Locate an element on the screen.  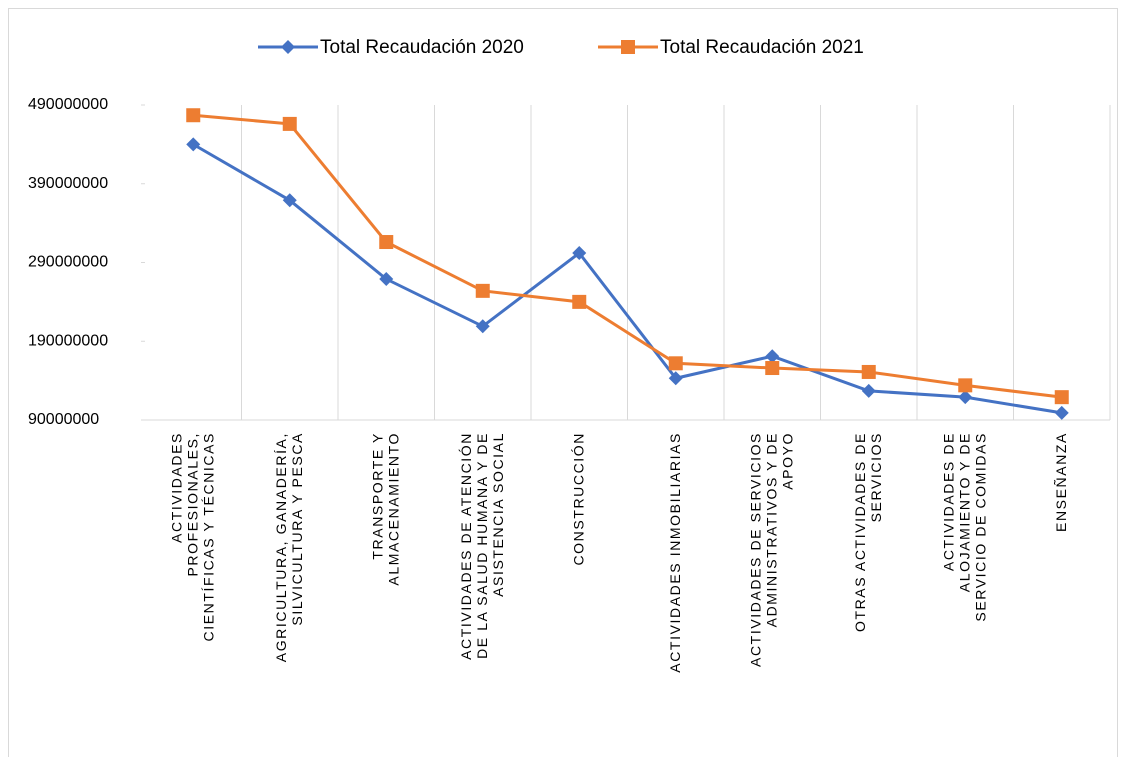
y-tick-label: 90000000 is located at coordinates (63, 419).